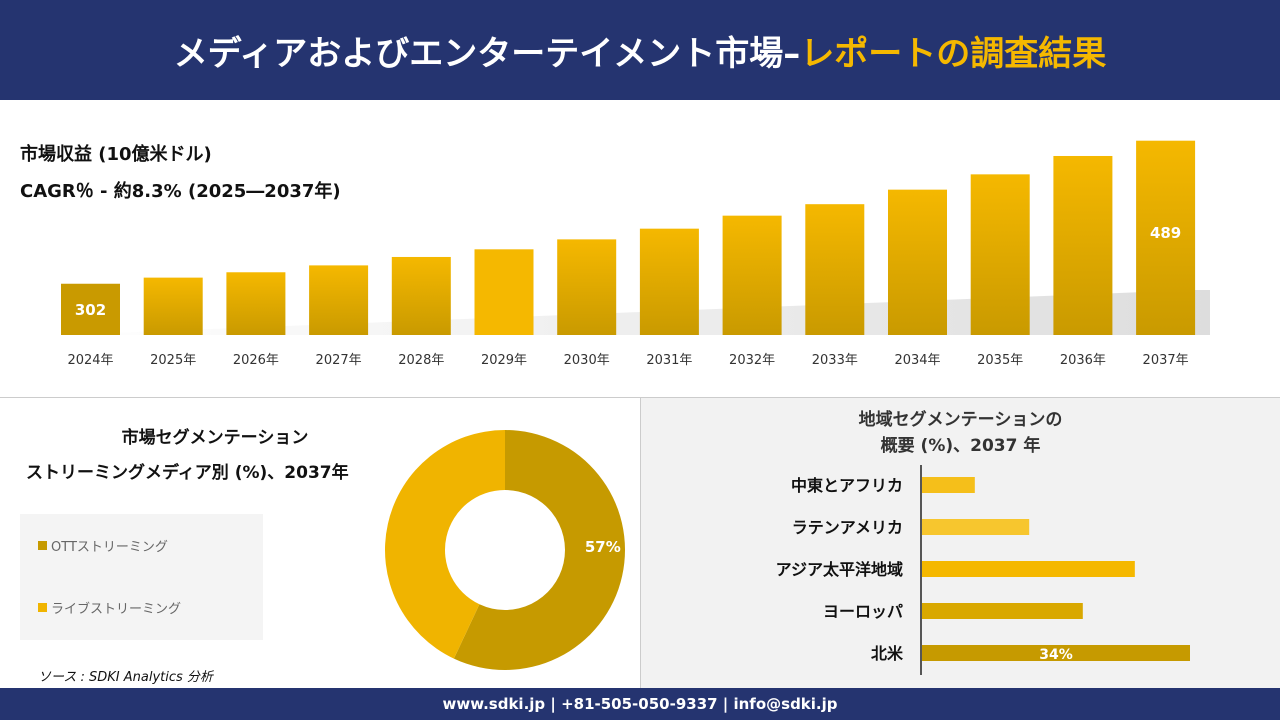 The image size is (1280, 720). What do you see at coordinates (1083, 360) in the screenshot?
I see `x-tick-label: 2036年` at bounding box center [1083, 360].